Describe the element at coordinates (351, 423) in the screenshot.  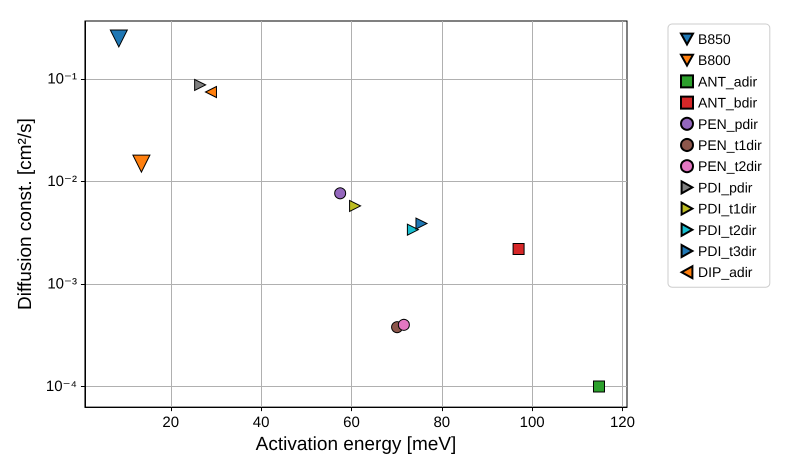
I see `x-tick-label: 60` at that location.